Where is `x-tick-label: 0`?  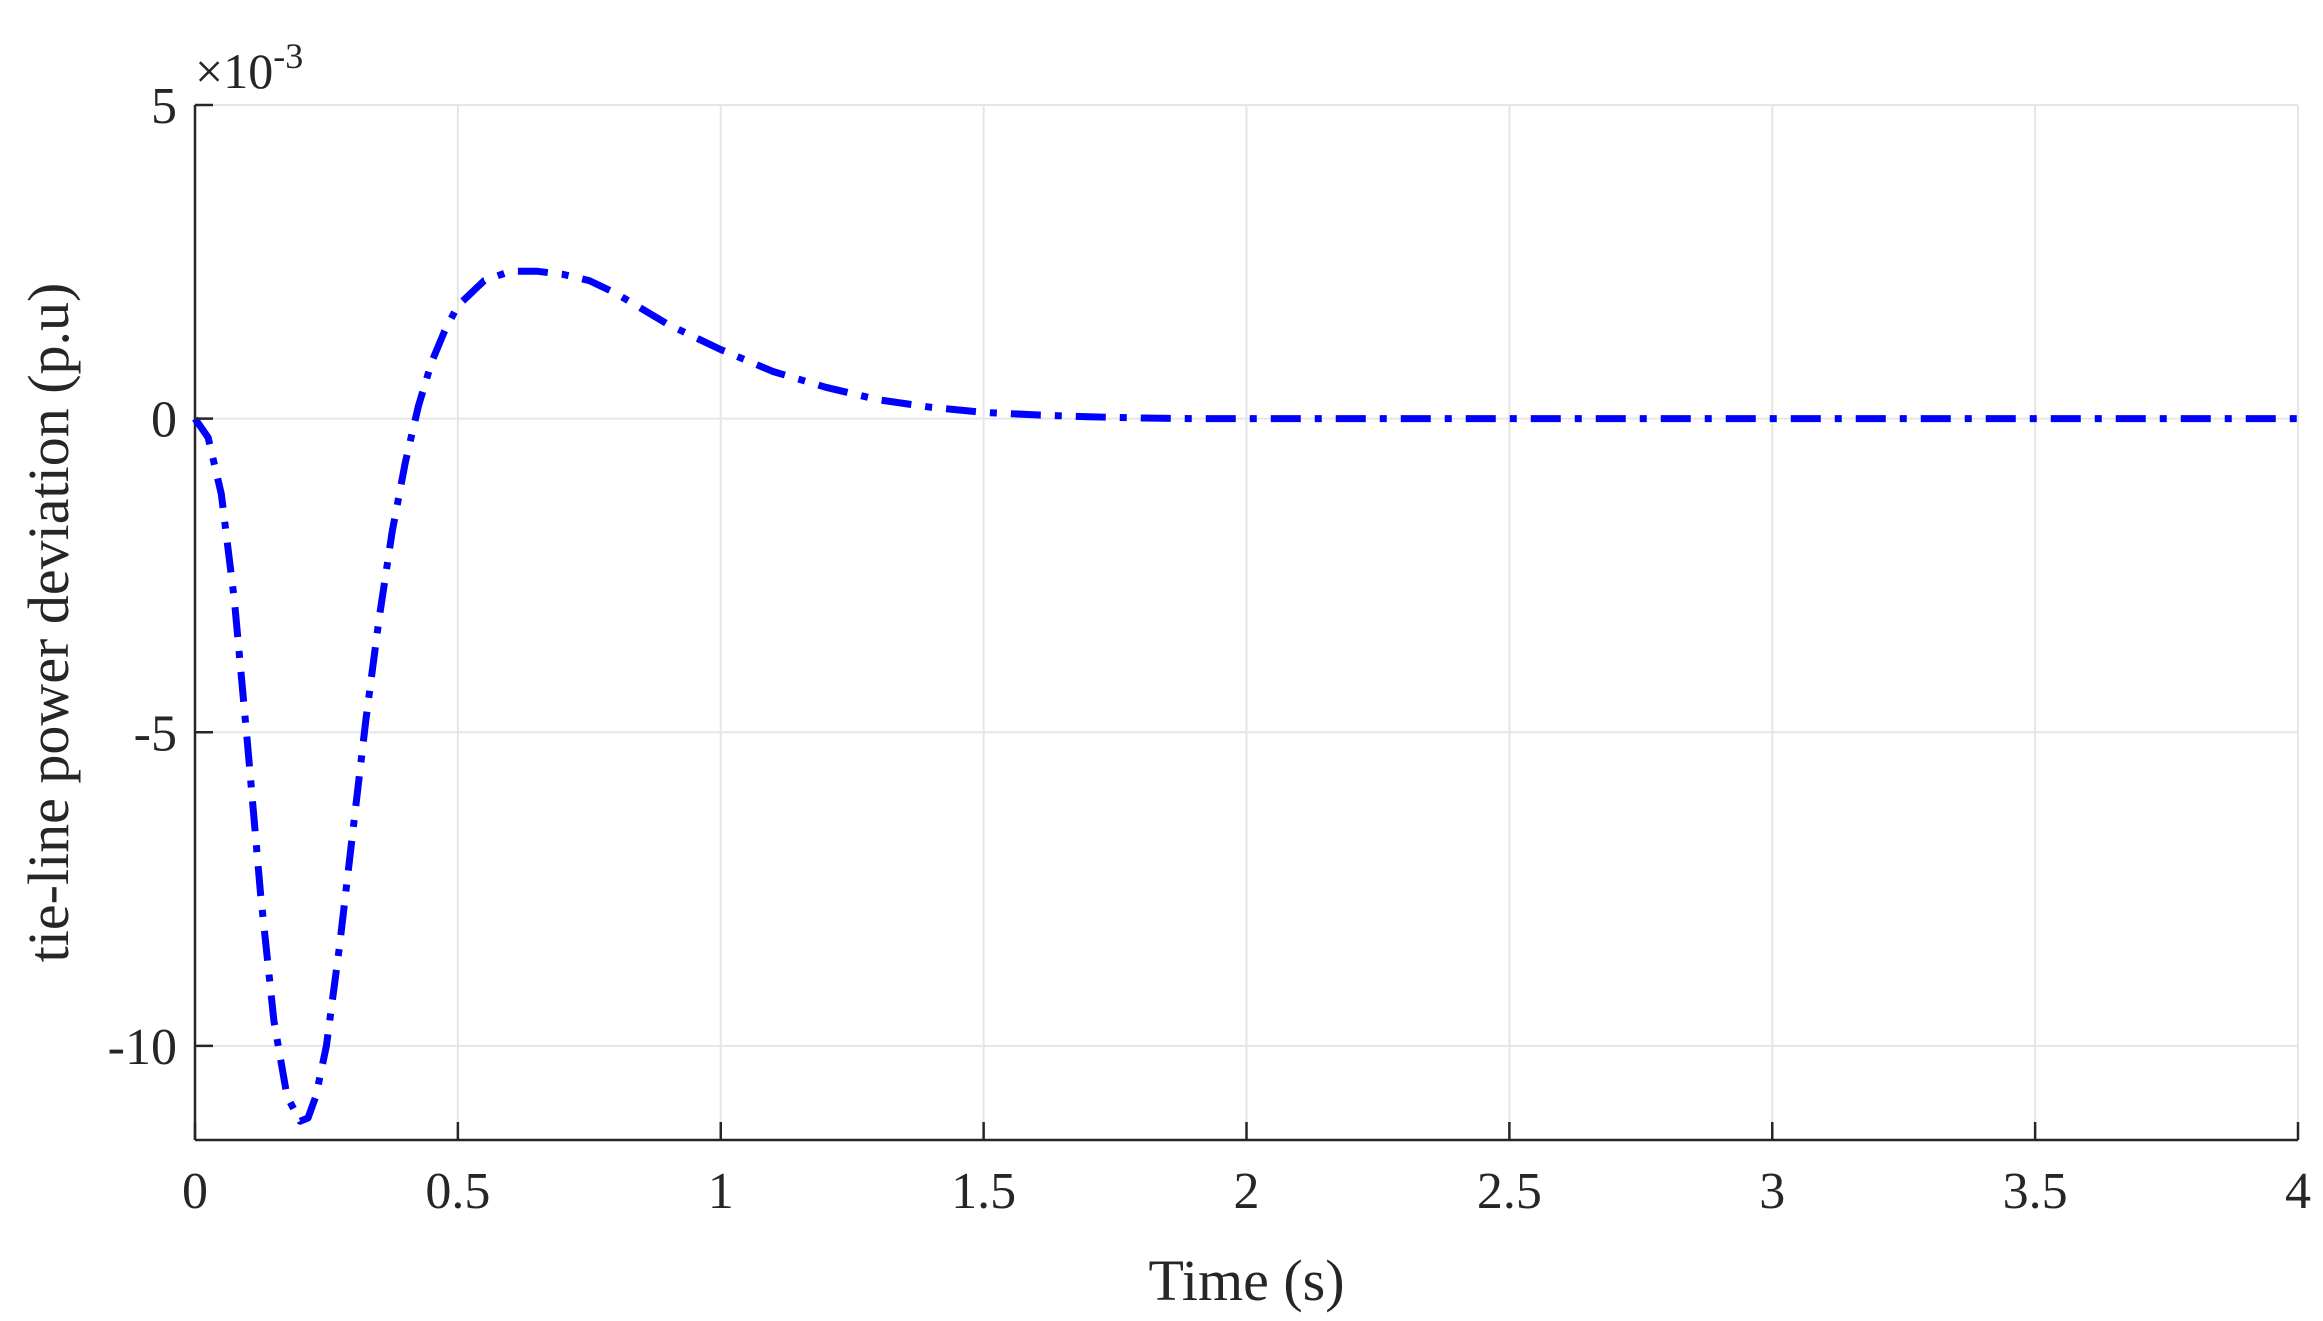 x-tick-label: 0 is located at coordinates (195, 1191).